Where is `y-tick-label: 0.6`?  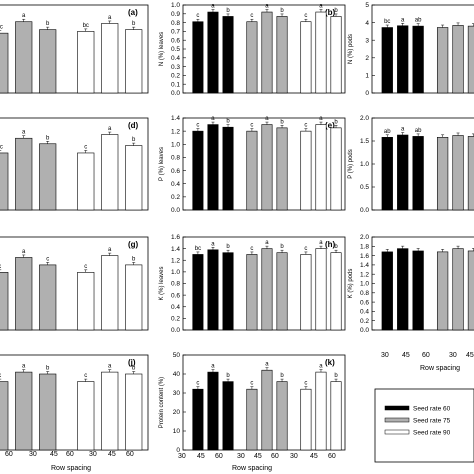
y-tick-label: 0.6 is located at coordinates (175, 295).